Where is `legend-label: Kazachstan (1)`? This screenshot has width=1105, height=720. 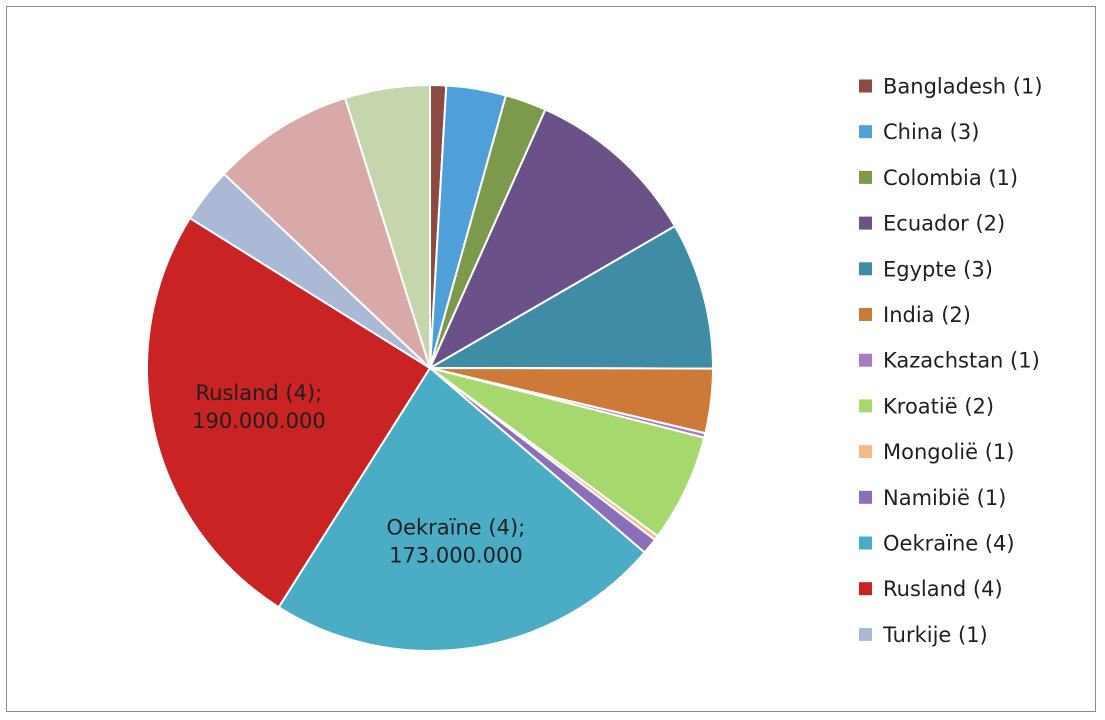 legend-label: Kazachstan (1) is located at coordinates (961, 361).